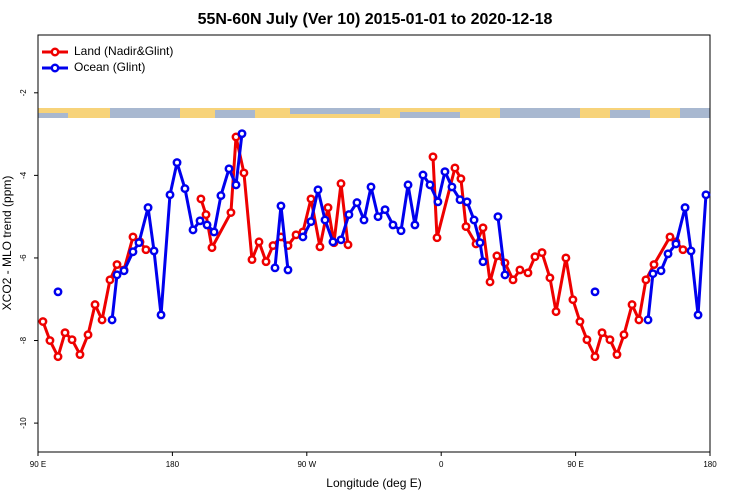 The width and height of the screenshot is (750, 500). What do you see at coordinates (23, 175) in the screenshot?
I see `y-tick-label: -4` at bounding box center [23, 175].